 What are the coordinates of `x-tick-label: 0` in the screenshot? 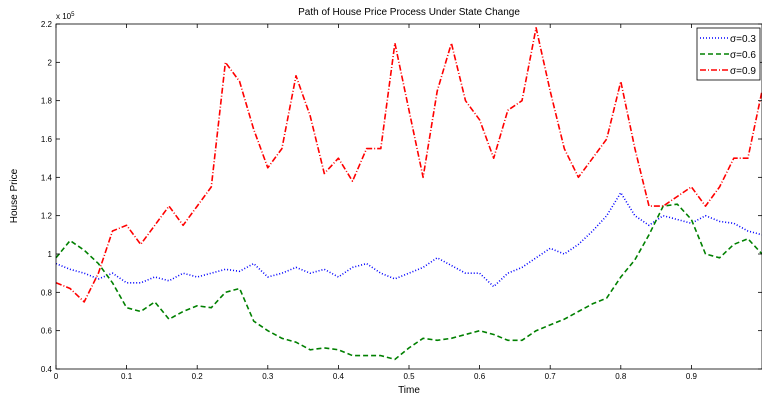 It's located at (56, 376).